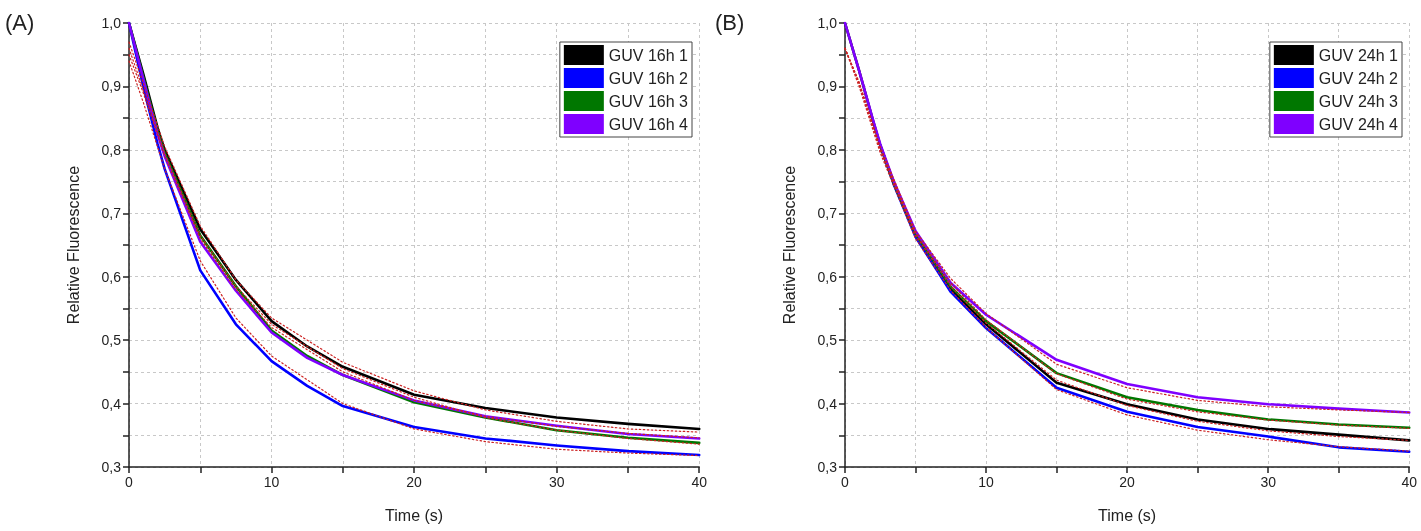 The image size is (1421, 531). I want to click on chart-title: (B), so click(730, 22).